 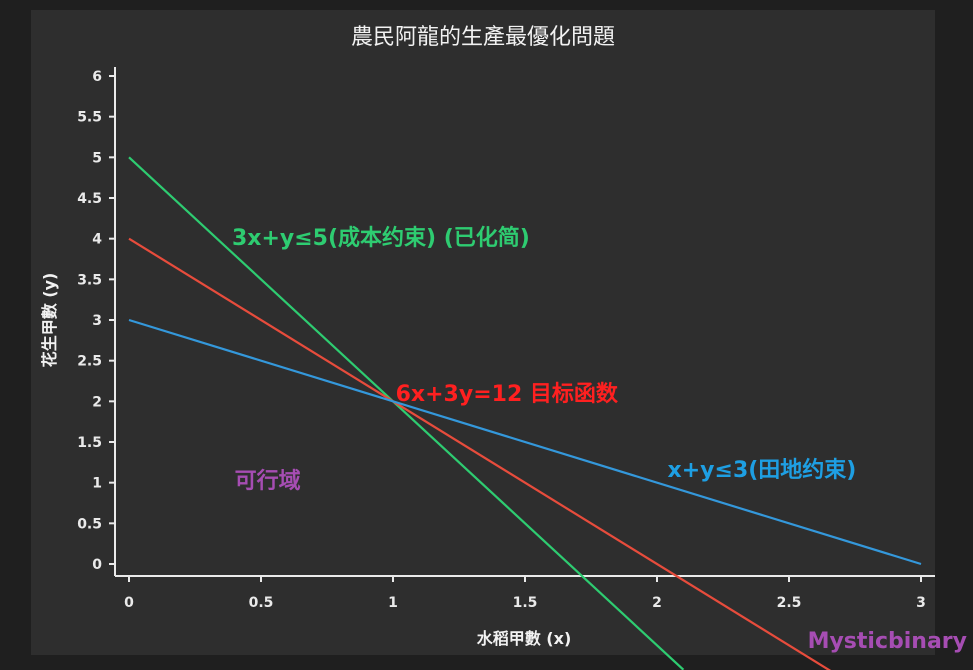 I want to click on chart-title: 農民阿龍的生產最優化問題, so click(x=483, y=37).